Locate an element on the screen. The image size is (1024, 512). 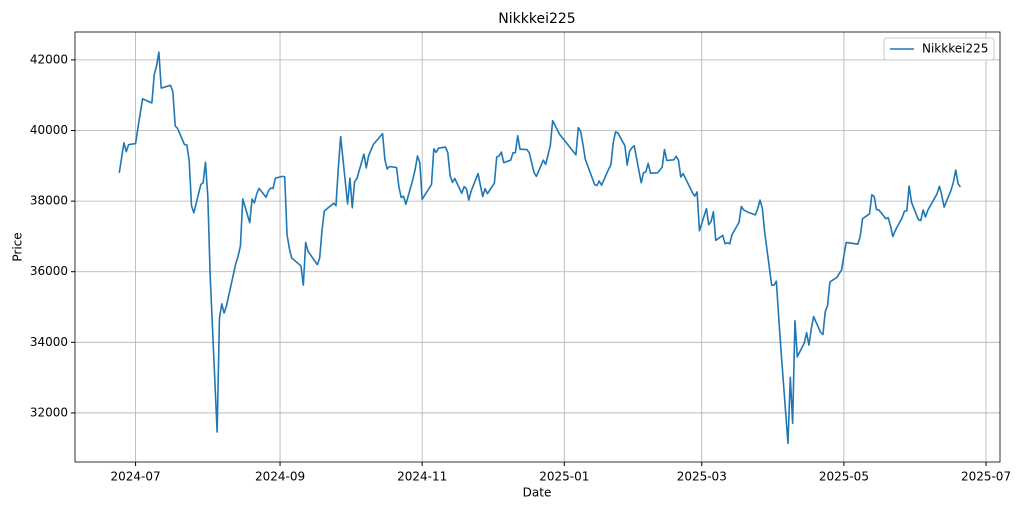
x-tick-label: 2025-03 is located at coordinates (702, 477).